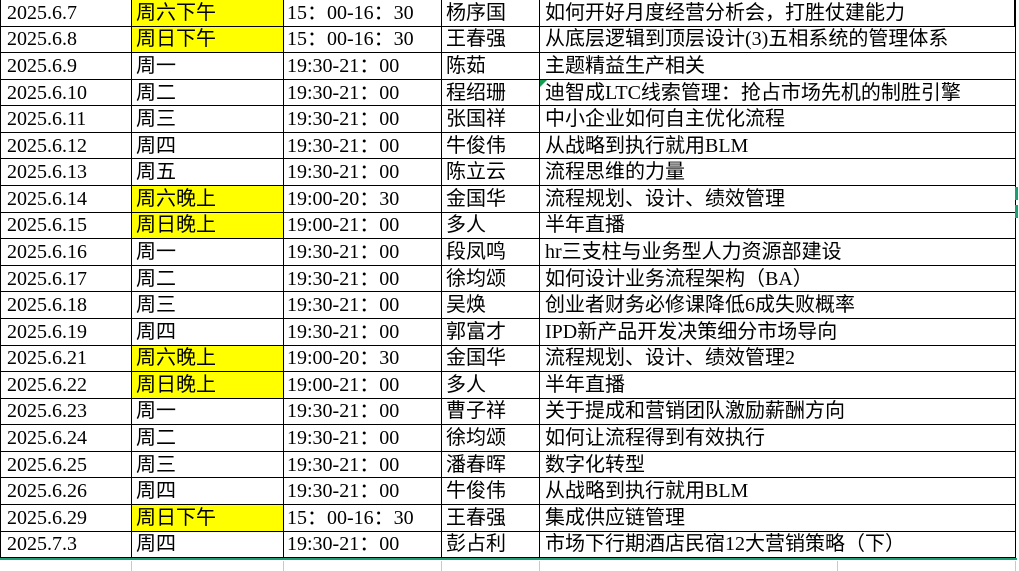 Image resolution: width=1019 pixels, height=571 pixels. What do you see at coordinates (66, 332) in the screenshot?
I see `date-cell: 2025.6.19` at bounding box center [66, 332].